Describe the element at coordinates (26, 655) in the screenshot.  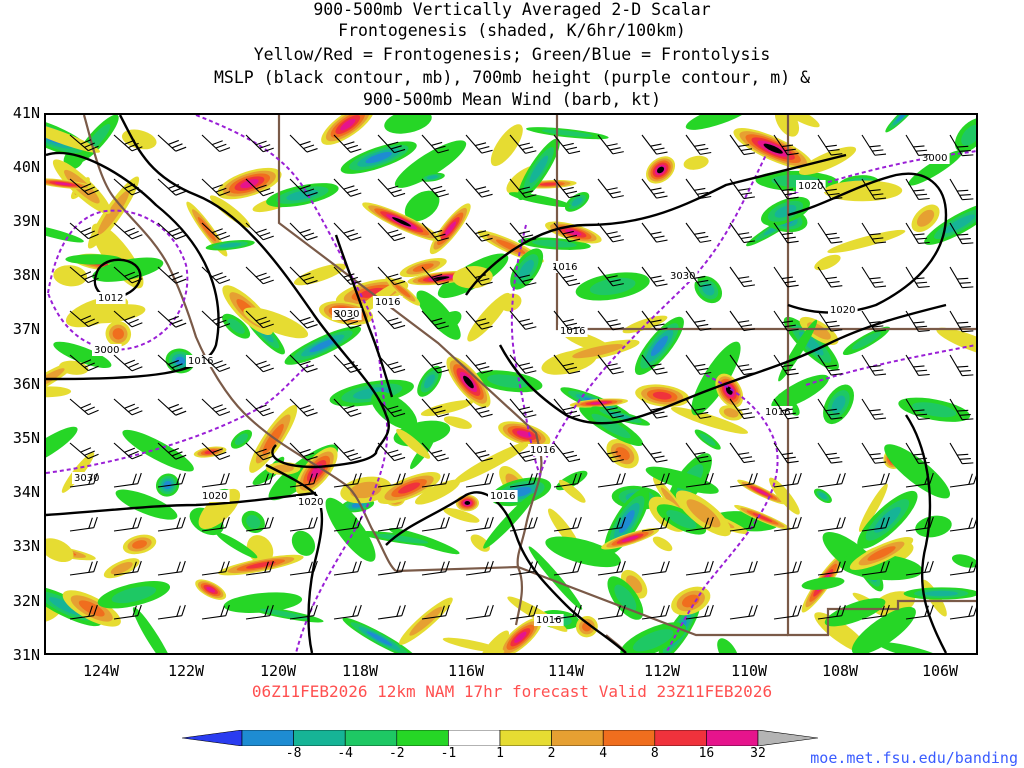
I see `lat-label-31n: 31N` at that location.